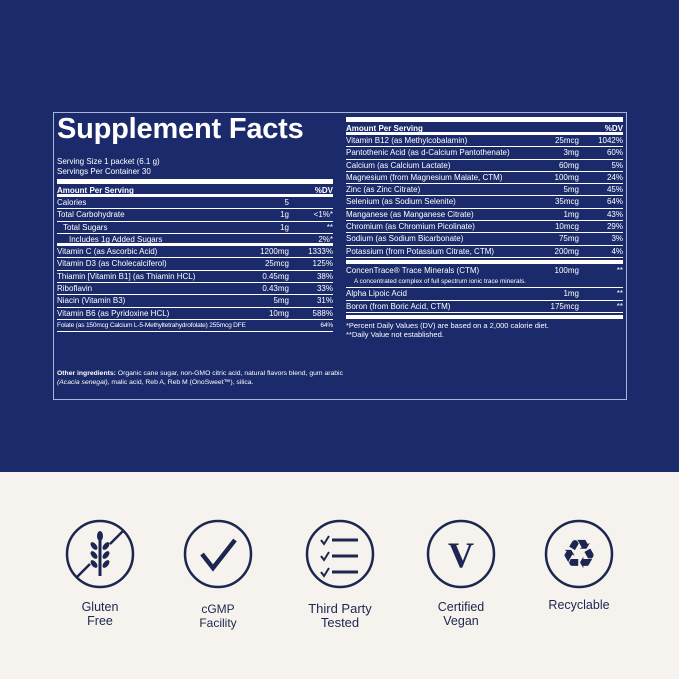 The height and width of the screenshot is (679, 679). What do you see at coordinates (484, 166) in the screenshot?
I see `table-row: Calcium (as Calcium Lactate) 60mg 5%` at bounding box center [484, 166].